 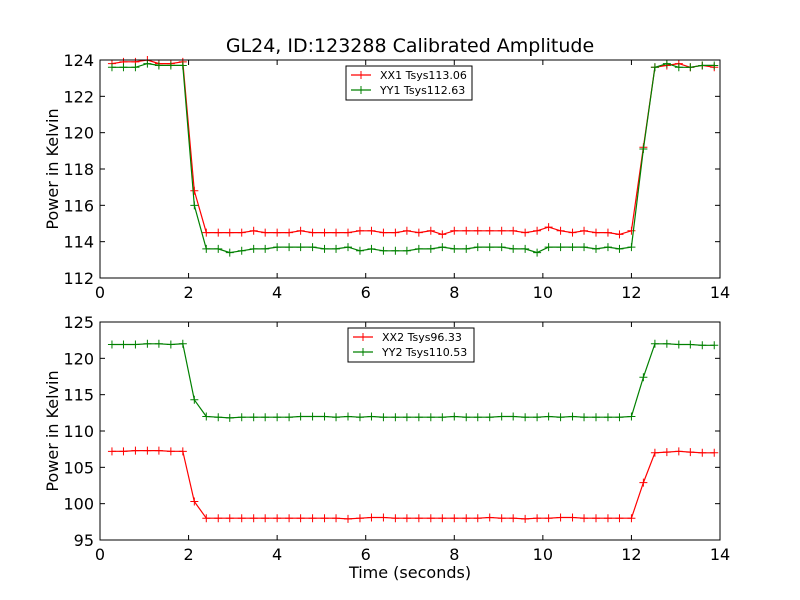 What do you see at coordinates (78, 467) in the screenshot?
I see `y-tick-label: 105` at bounding box center [78, 467].